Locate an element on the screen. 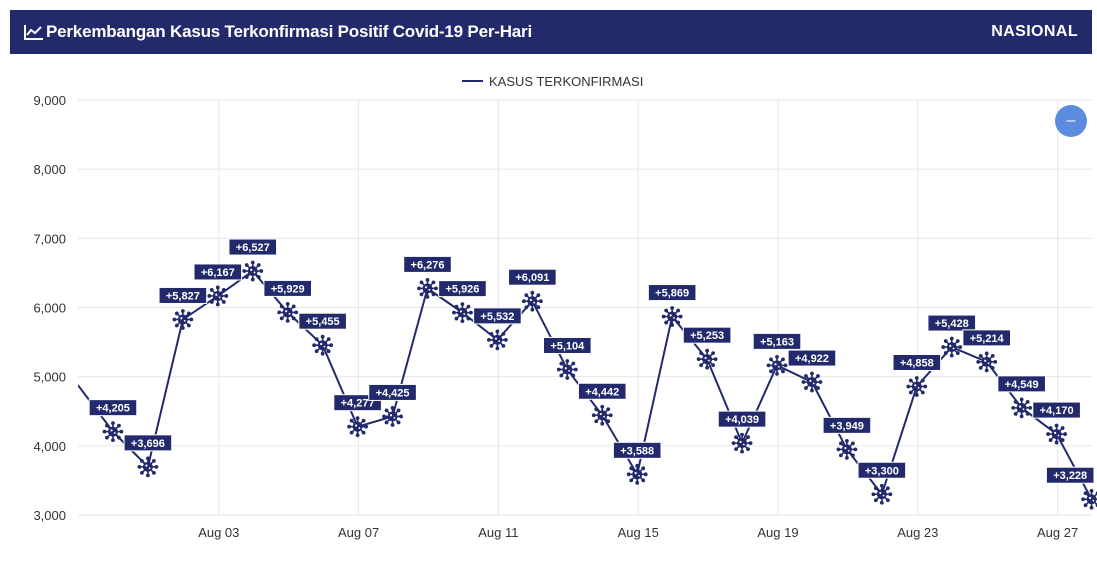  data-label: +6,276 is located at coordinates (427, 264).